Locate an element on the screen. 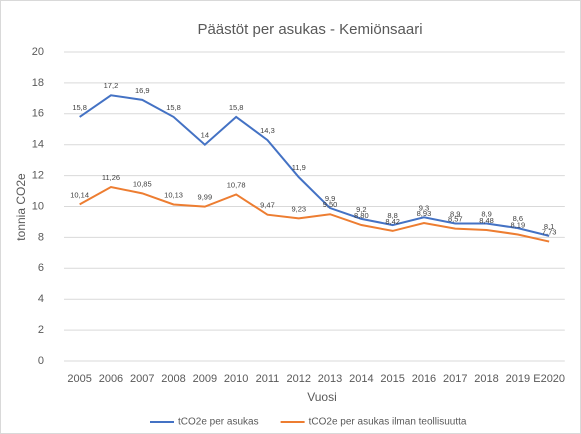 The width and height of the screenshot is (581, 434). data-label: 14,3 is located at coordinates (267, 130).